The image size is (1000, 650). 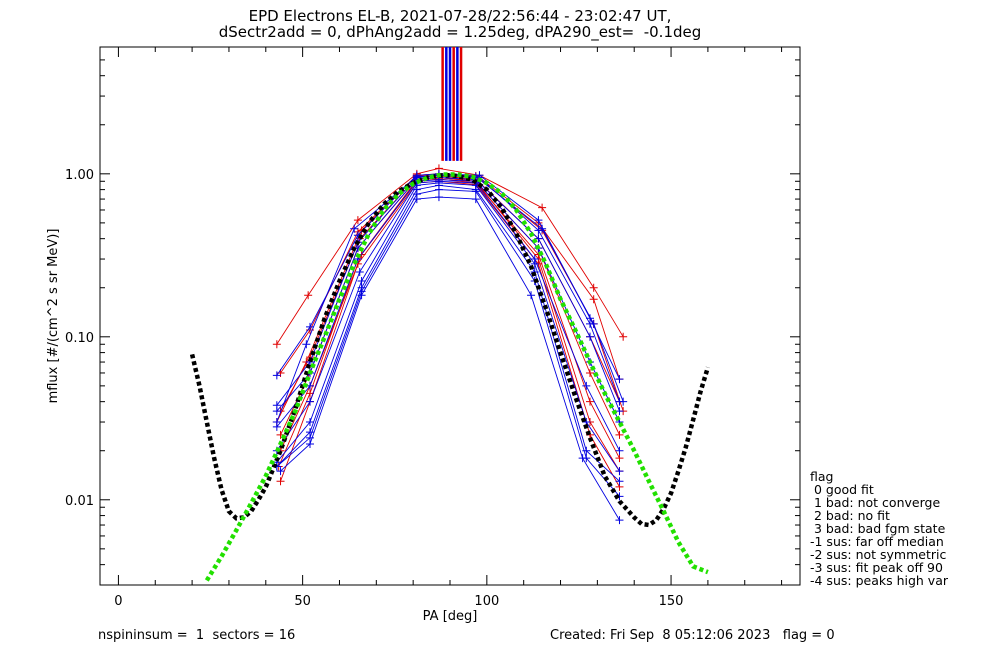 I want to click on legend-title: flag, so click(x=822, y=476).